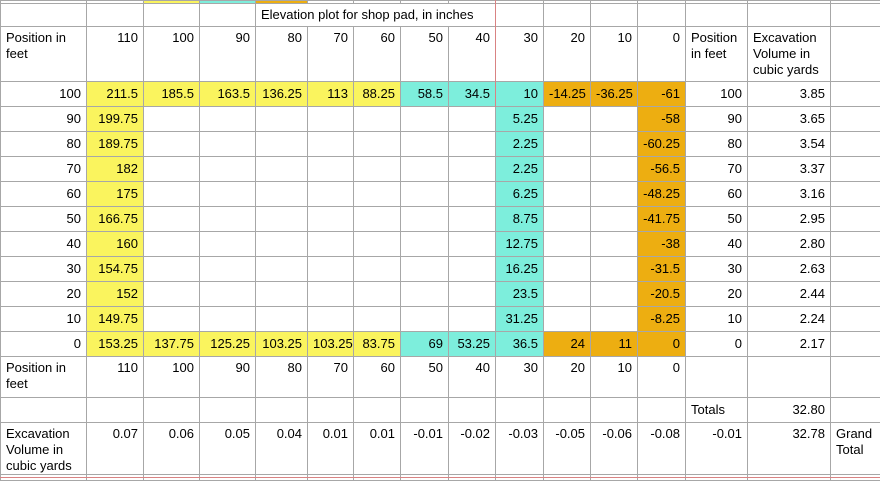  Describe the element at coordinates (43, 269) in the screenshot. I see `row-label-position: 30` at that location.